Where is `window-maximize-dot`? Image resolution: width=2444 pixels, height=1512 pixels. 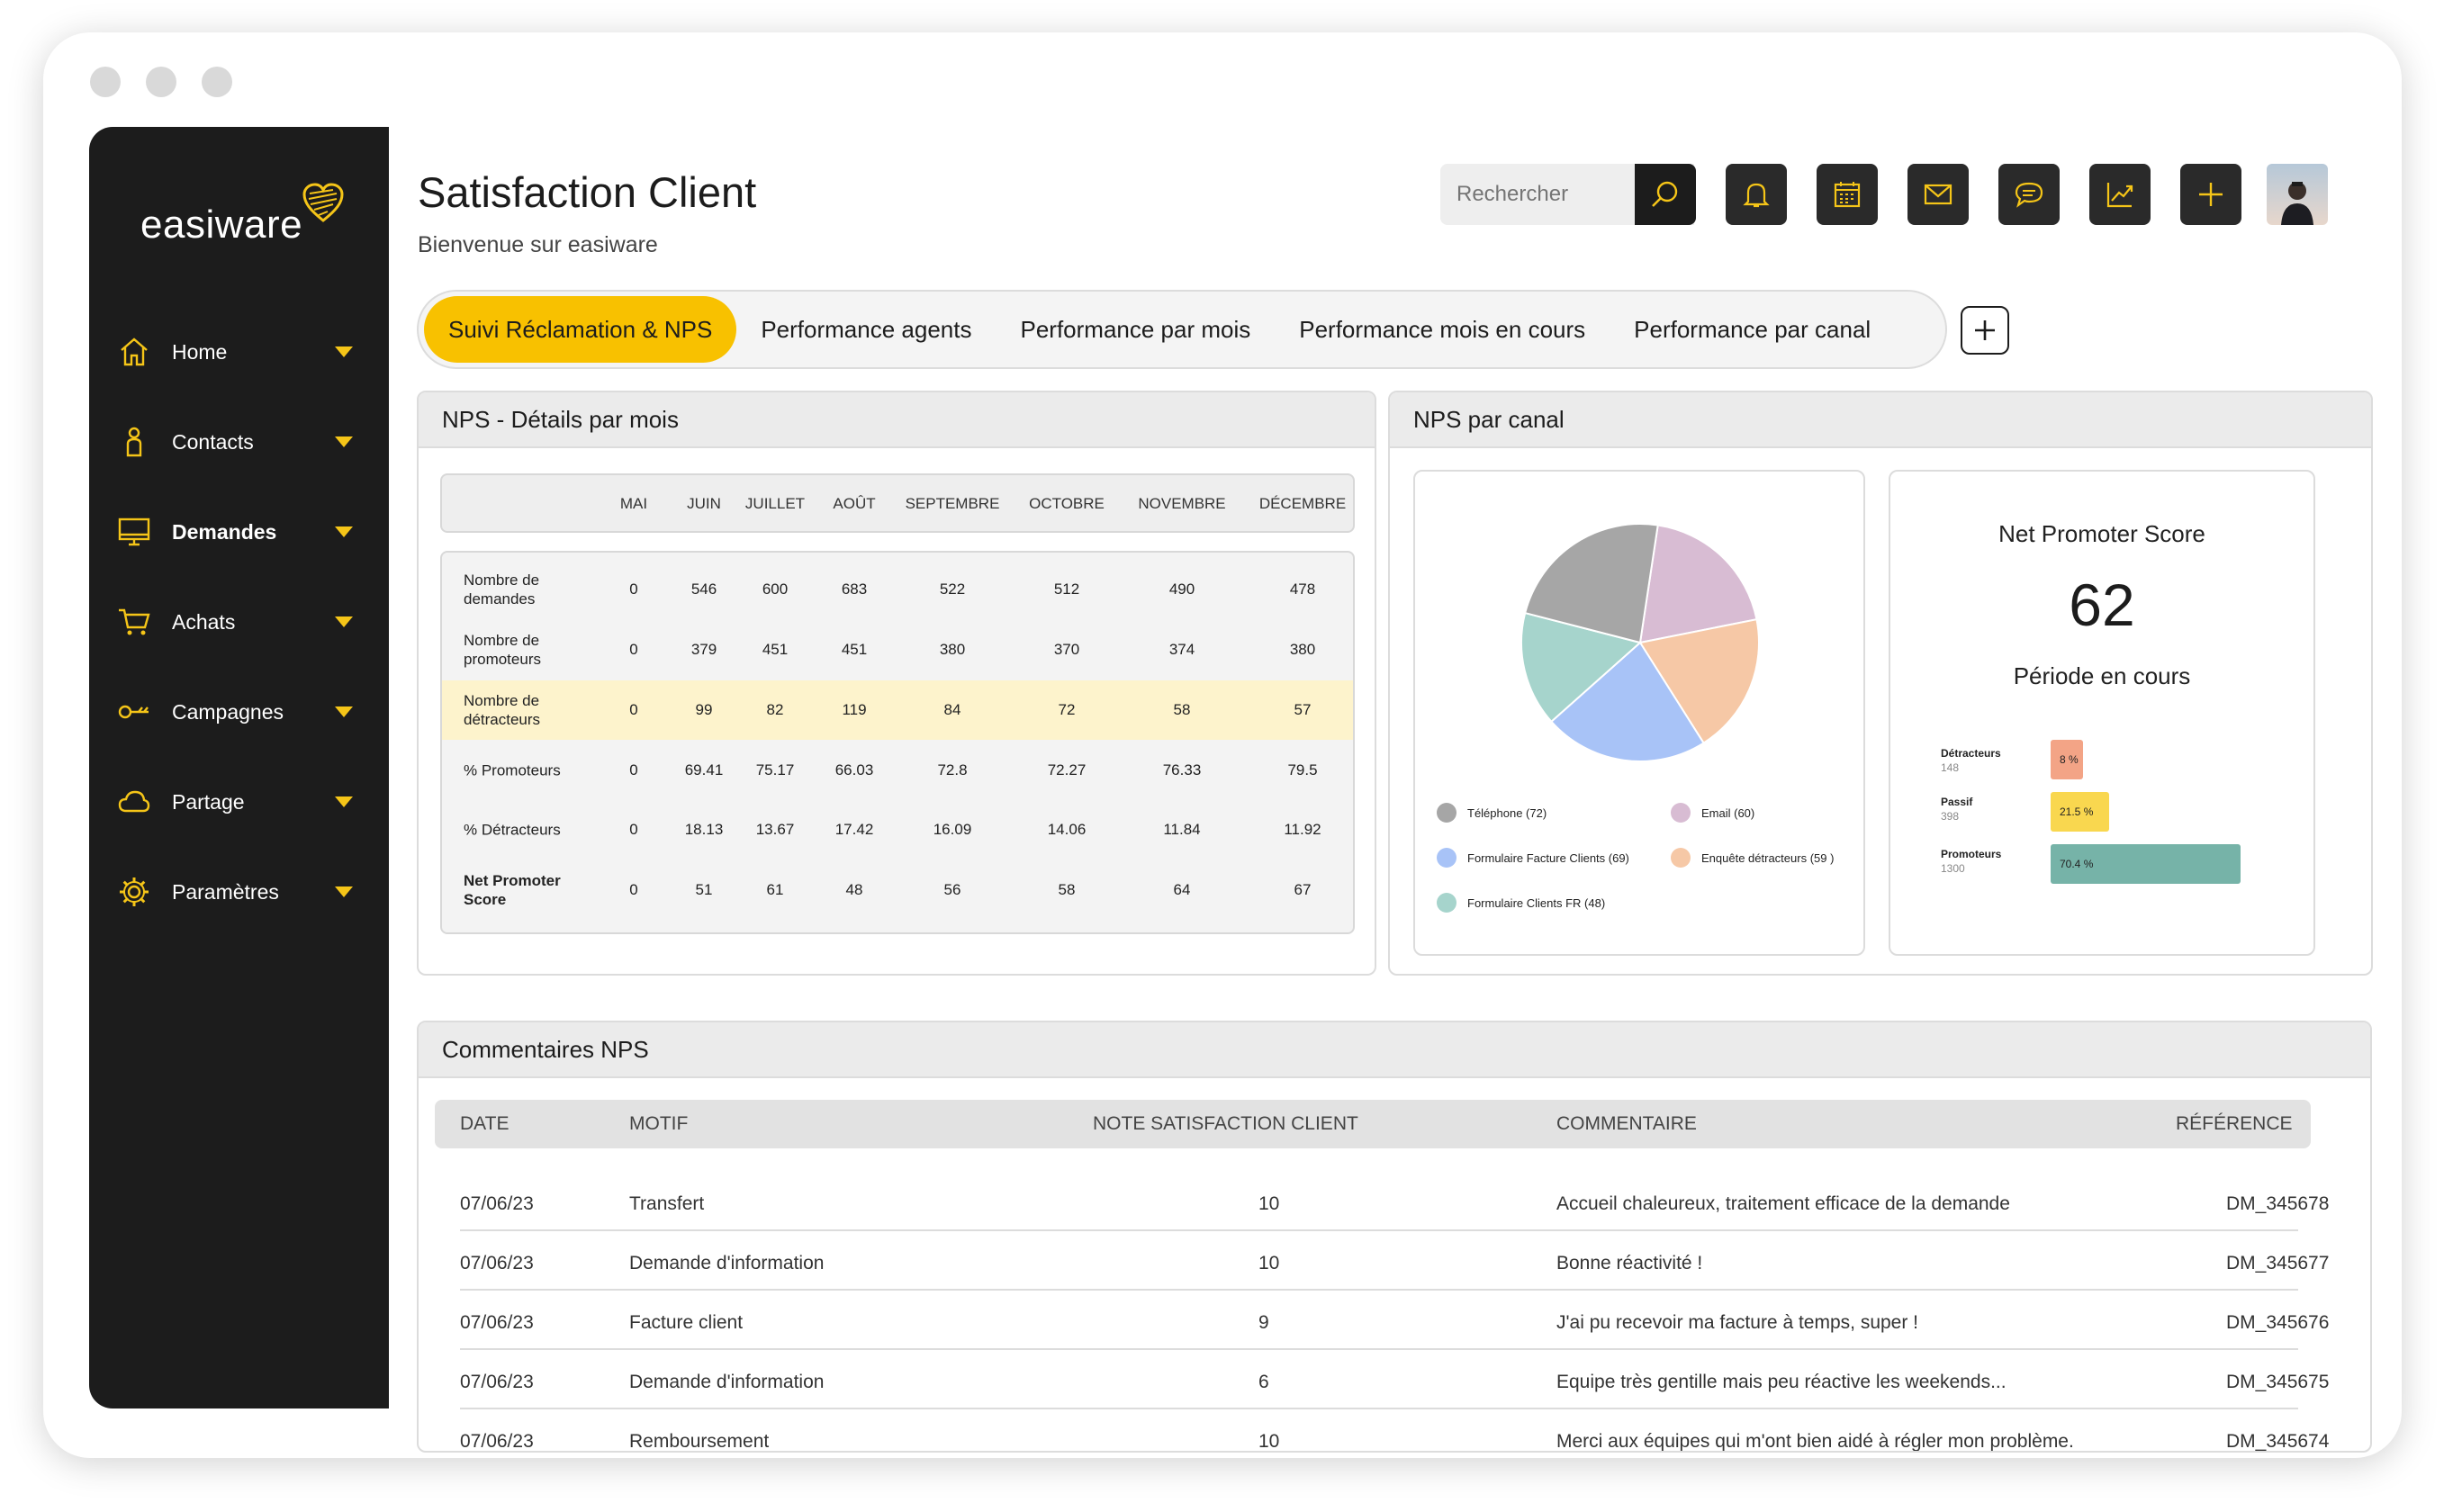
window-maximize-dot is located at coordinates (217, 82).